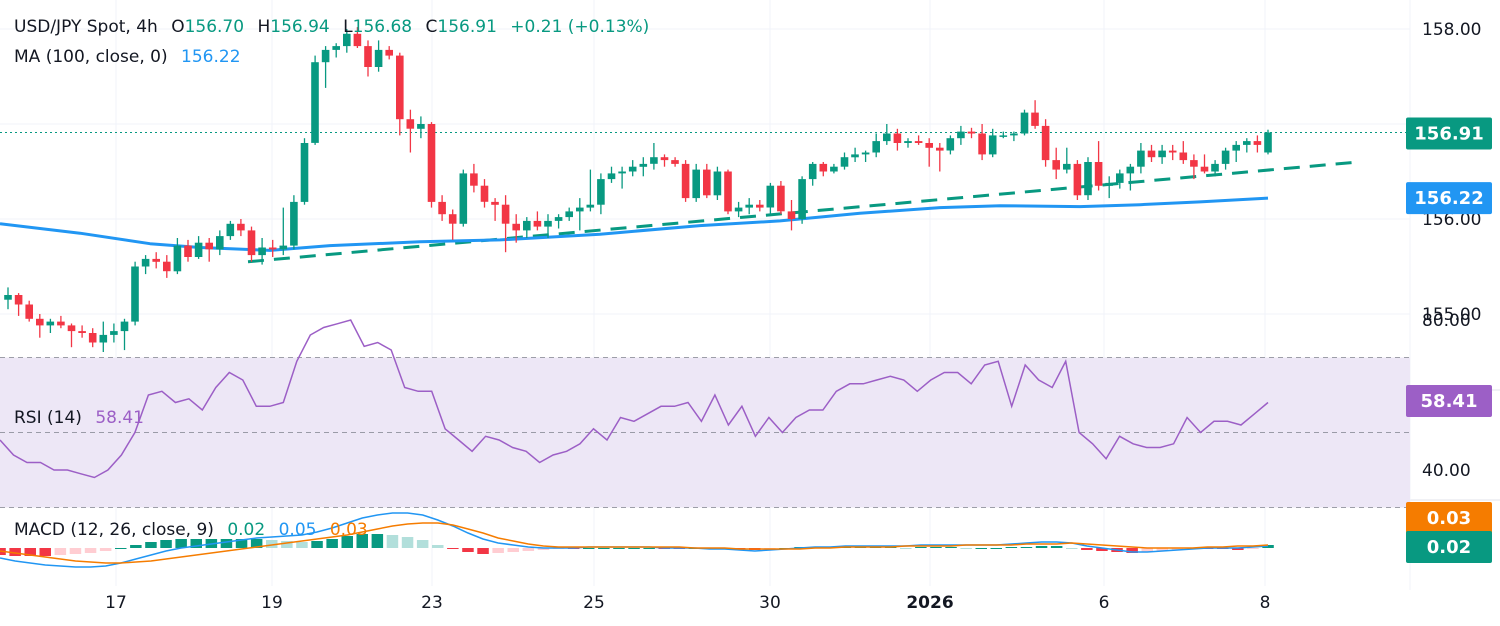 This screenshot has width=1500, height=626. I want to click on macd-value-badge, so click(1449, 547).